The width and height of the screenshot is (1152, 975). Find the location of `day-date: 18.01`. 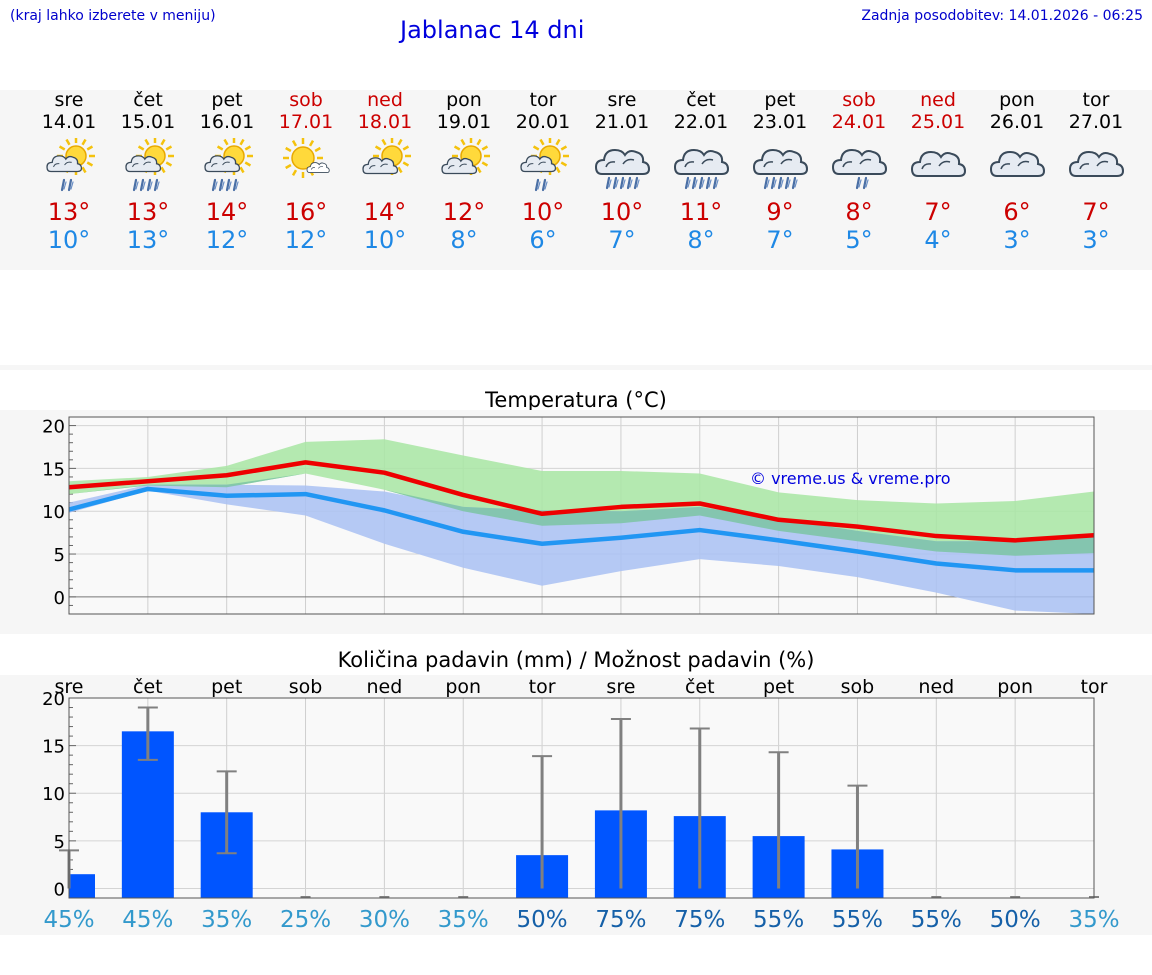

day-date: 18.01 is located at coordinates (385, 122).